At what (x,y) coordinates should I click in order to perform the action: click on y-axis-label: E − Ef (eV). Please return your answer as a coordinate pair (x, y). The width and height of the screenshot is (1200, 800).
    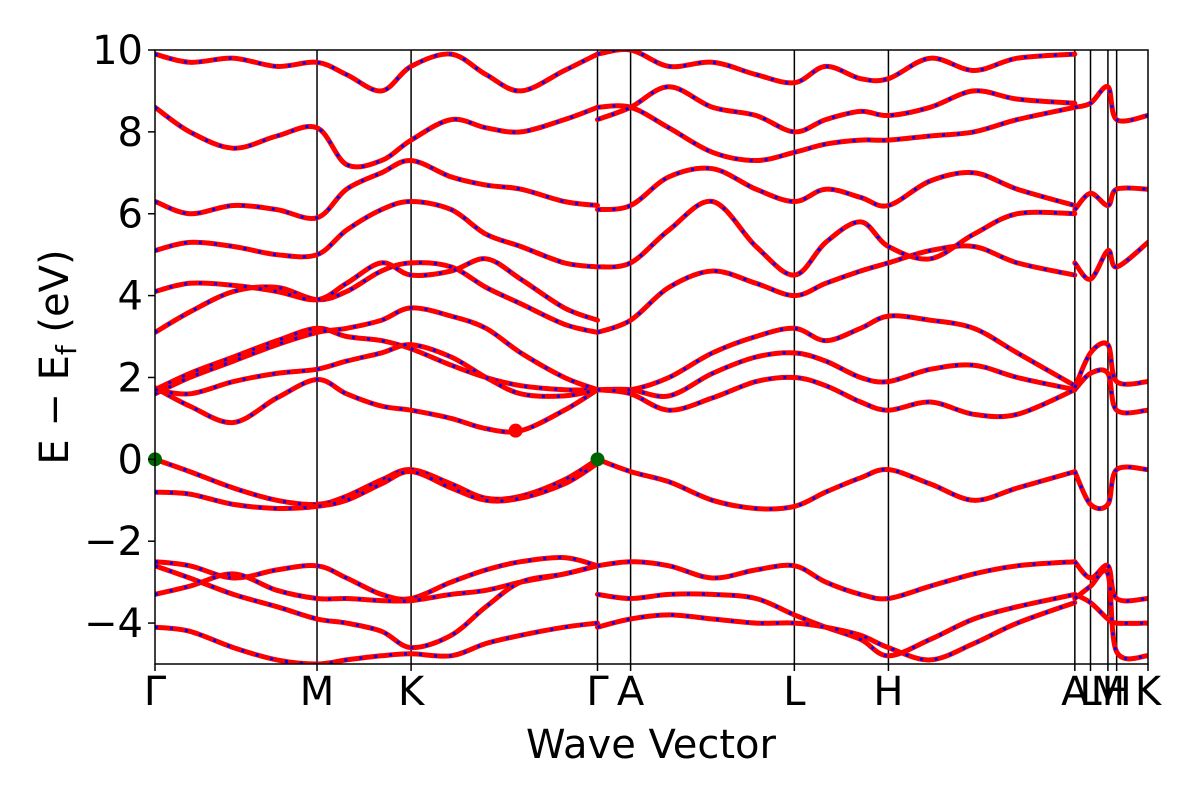
    Looking at the image, I should click on (57, 356).